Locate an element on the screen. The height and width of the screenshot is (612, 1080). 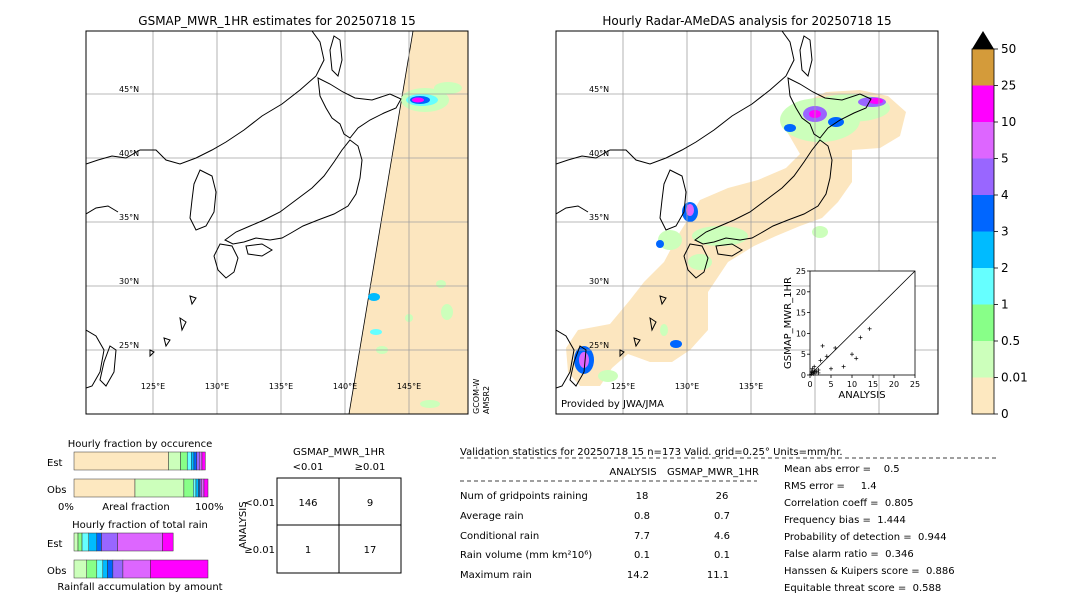
right-rain-patches is located at coordinates (732, 238).